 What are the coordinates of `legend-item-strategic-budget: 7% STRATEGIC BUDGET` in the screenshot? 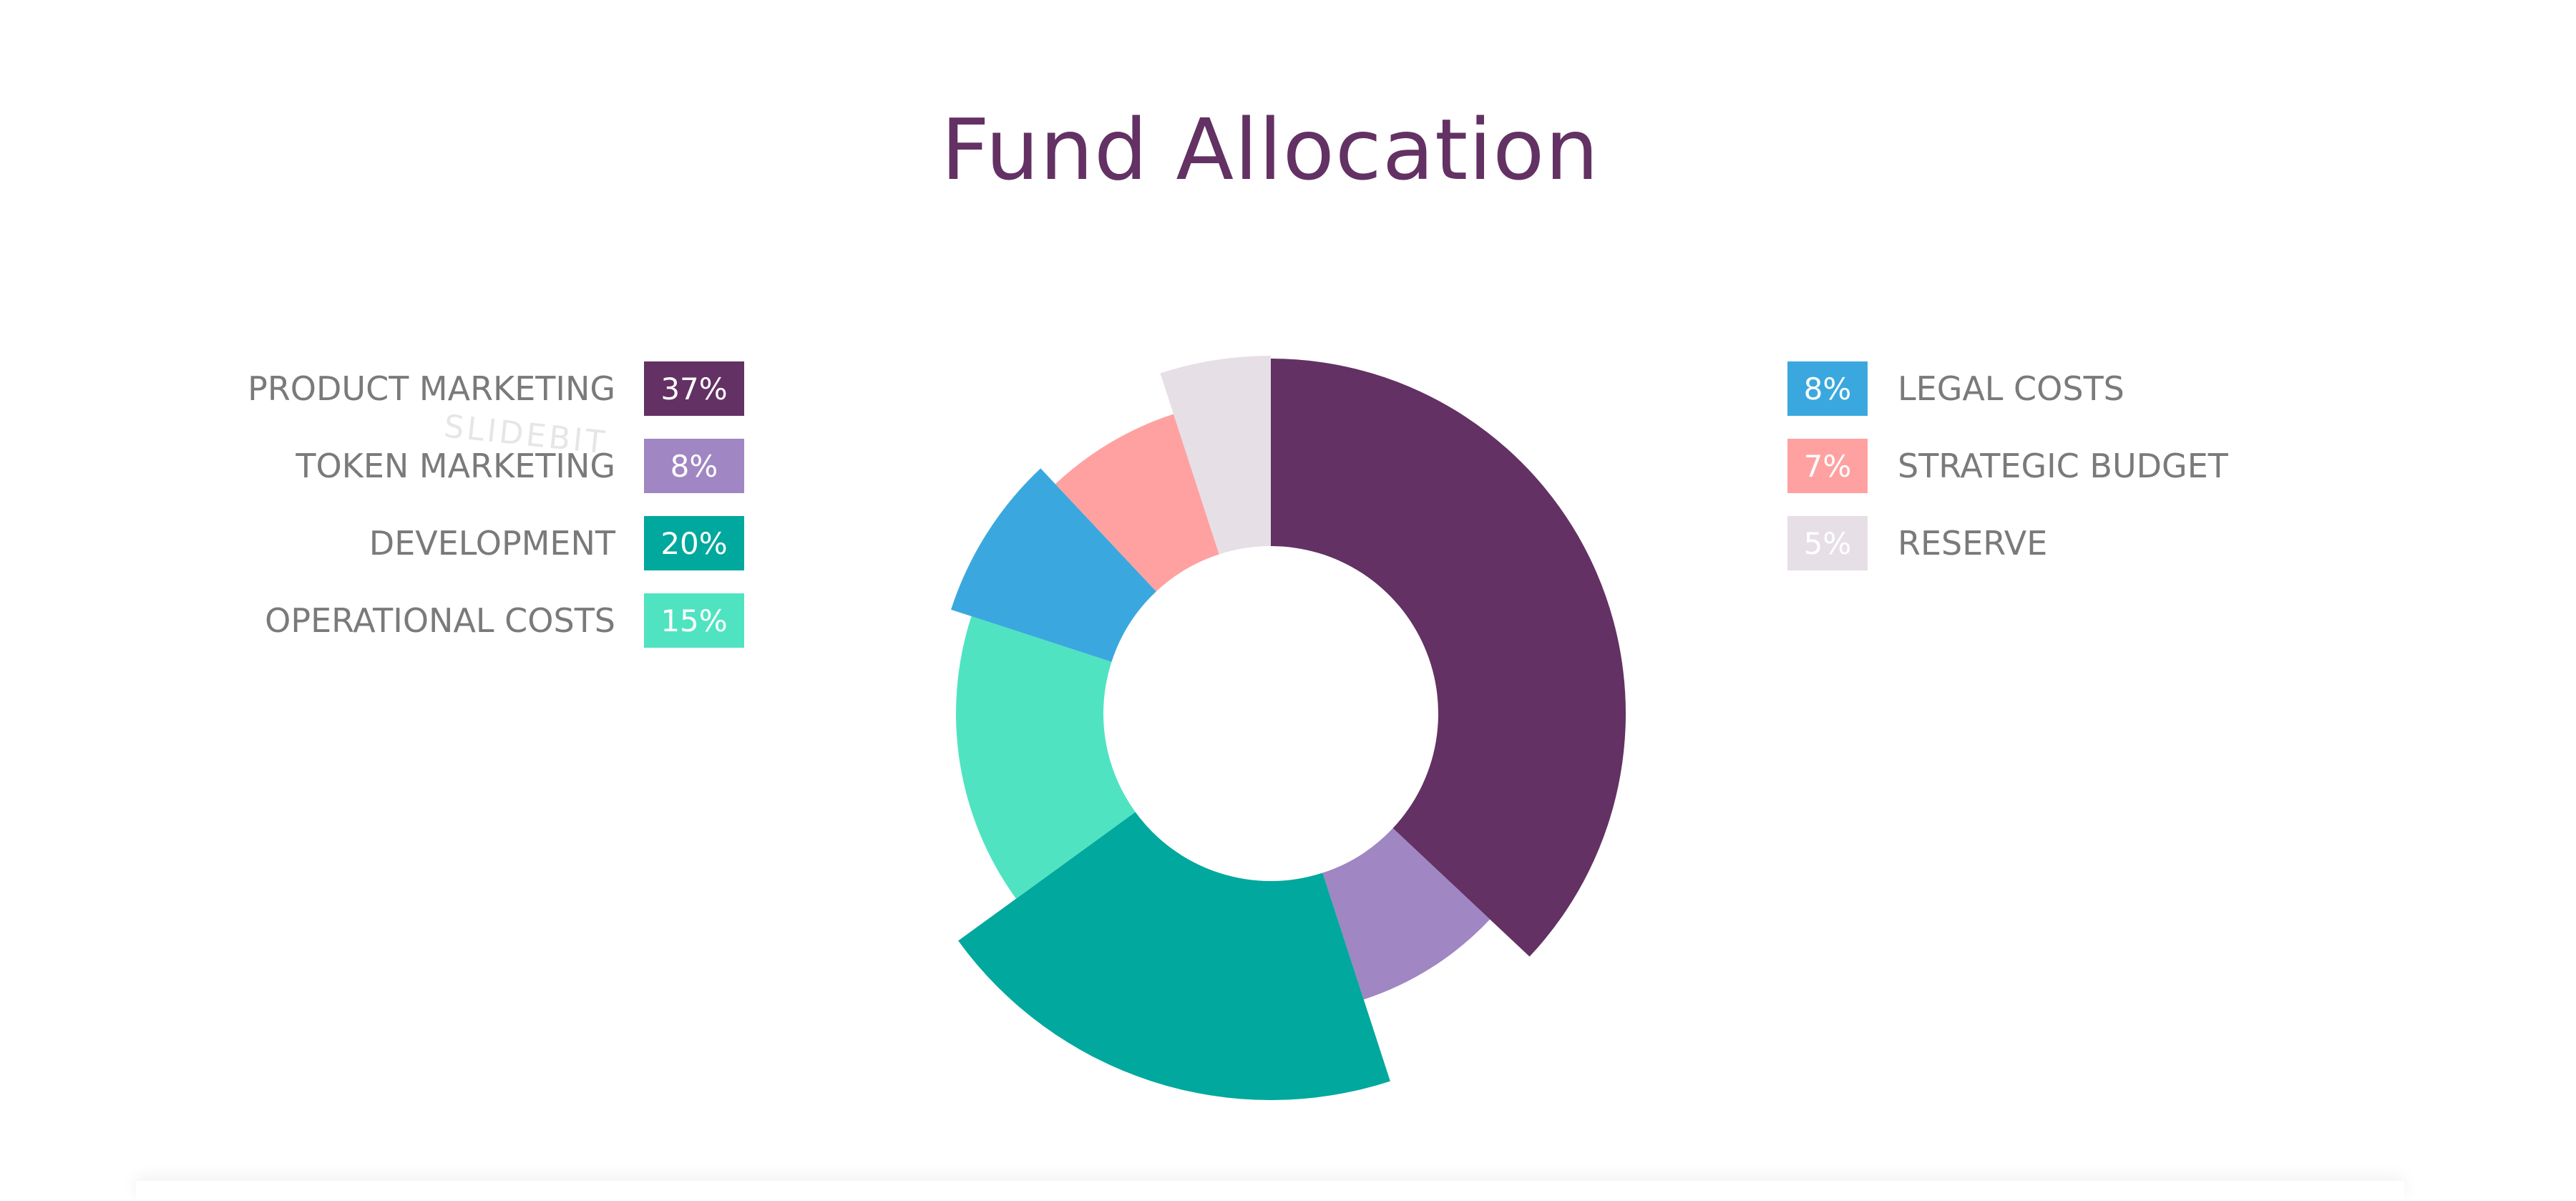 It's located at (2007, 466).